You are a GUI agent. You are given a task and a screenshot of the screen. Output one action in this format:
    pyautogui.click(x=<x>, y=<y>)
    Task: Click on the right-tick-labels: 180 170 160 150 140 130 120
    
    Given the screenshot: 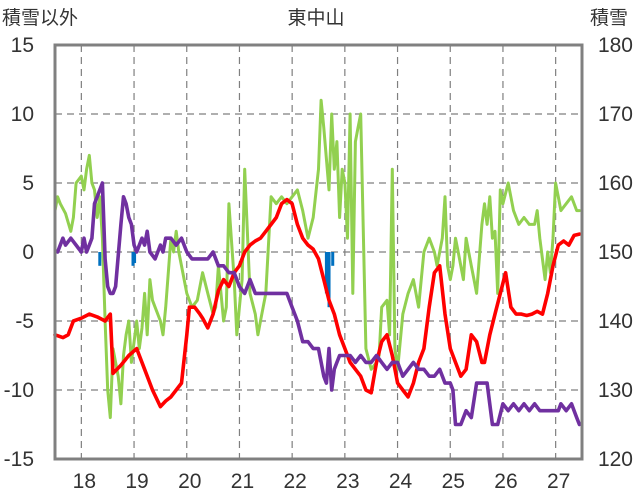 What is the action you would take?
    pyautogui.click(x=615, y=252)
    